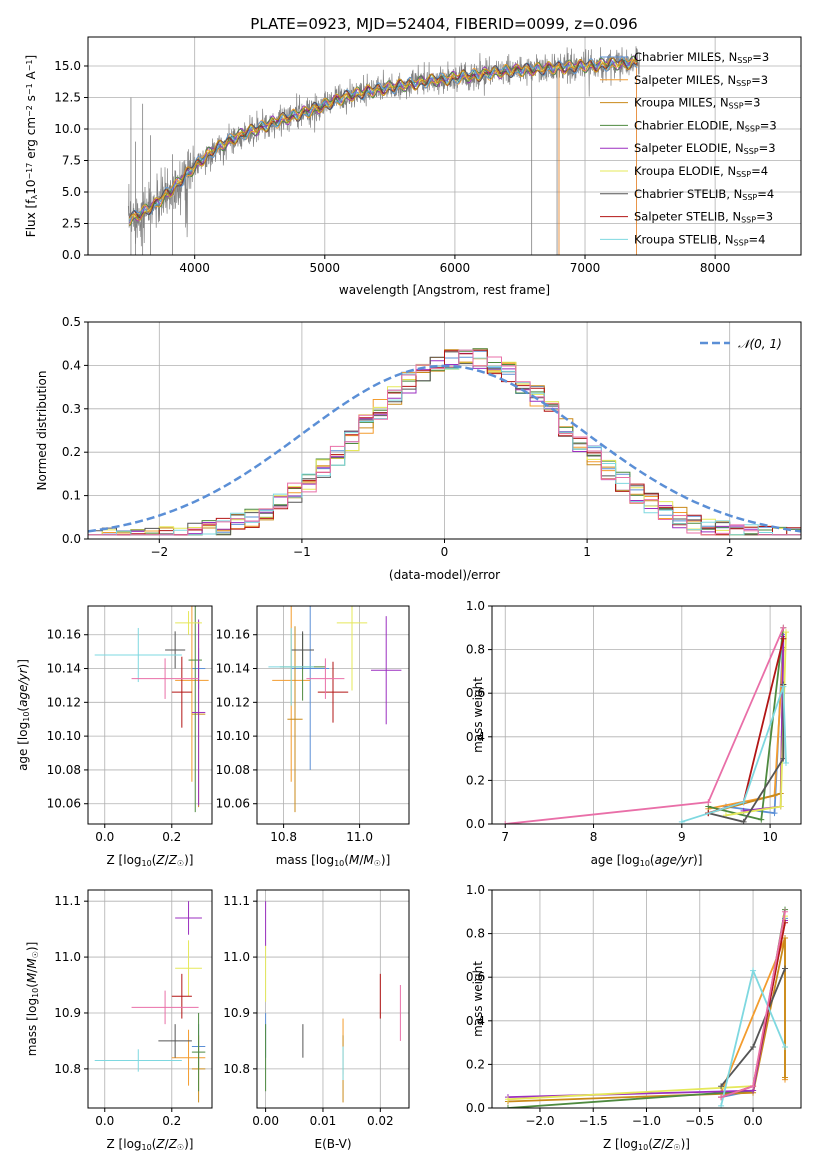  I want to click on x-tick-label: 7000, so click(585, 268).